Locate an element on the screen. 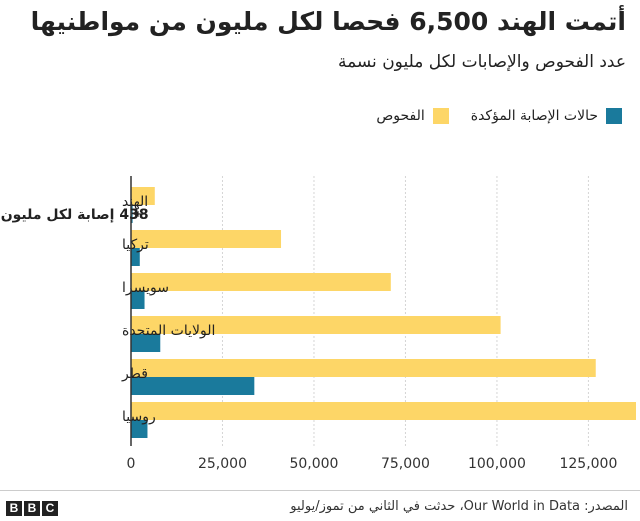  legend-label-tests: الفحوص is located at coordinates (400, 116).